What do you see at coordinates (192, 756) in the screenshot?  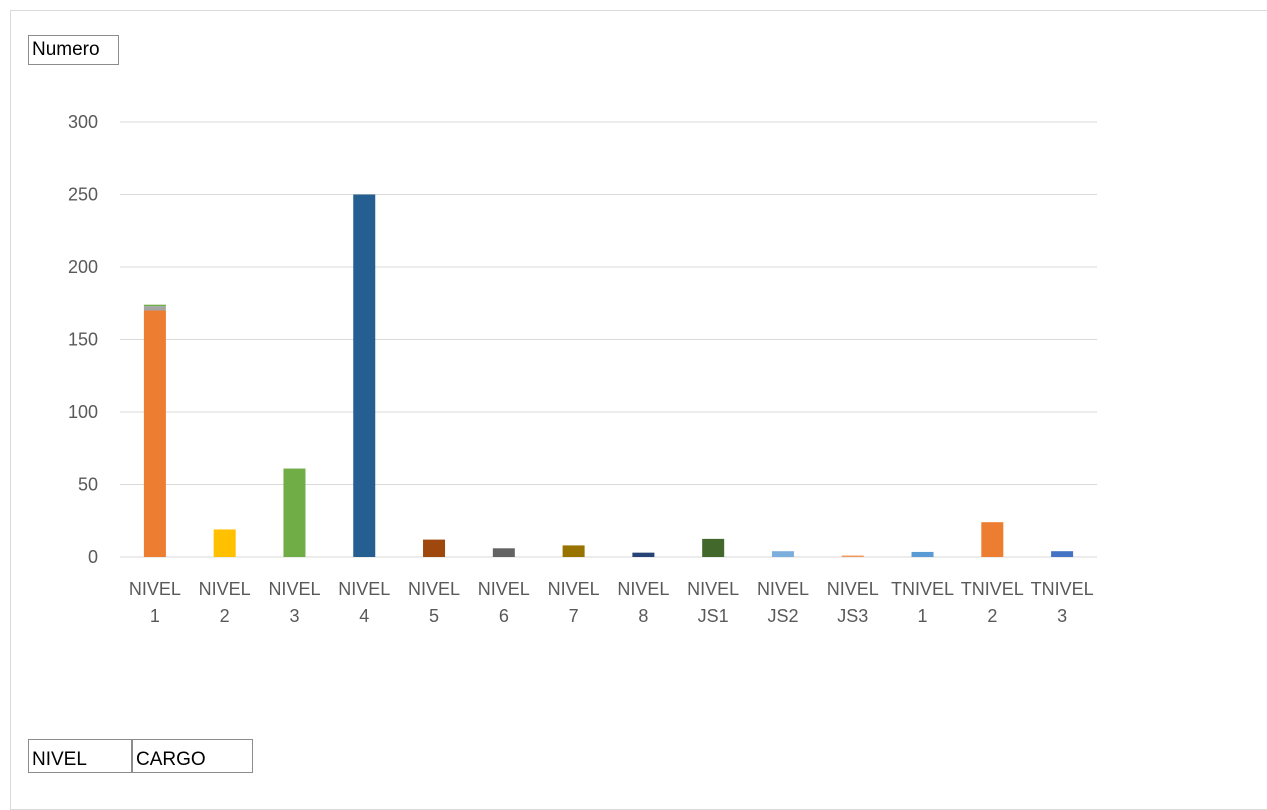 I see `series-field-button: CARGO` at bounding box center [192, 756].